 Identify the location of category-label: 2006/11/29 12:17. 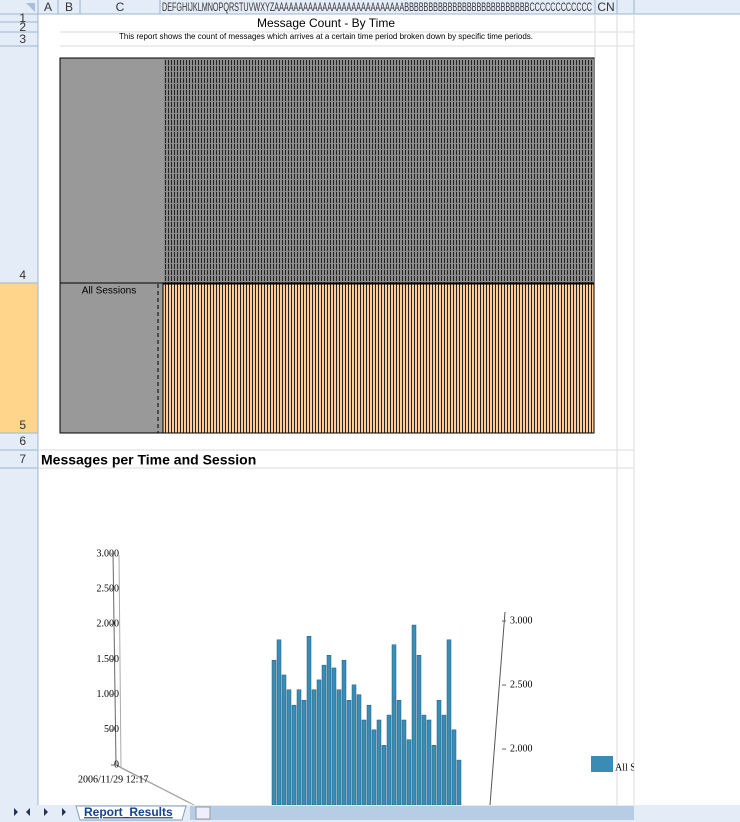
(113, 779).